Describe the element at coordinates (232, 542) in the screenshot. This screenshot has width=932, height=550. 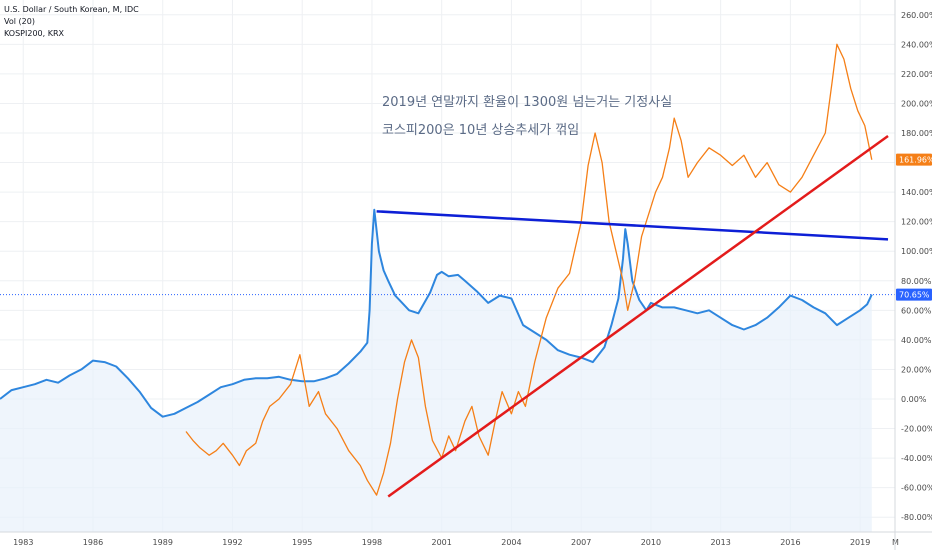
I see `x-tick-label: 1992` at that location.